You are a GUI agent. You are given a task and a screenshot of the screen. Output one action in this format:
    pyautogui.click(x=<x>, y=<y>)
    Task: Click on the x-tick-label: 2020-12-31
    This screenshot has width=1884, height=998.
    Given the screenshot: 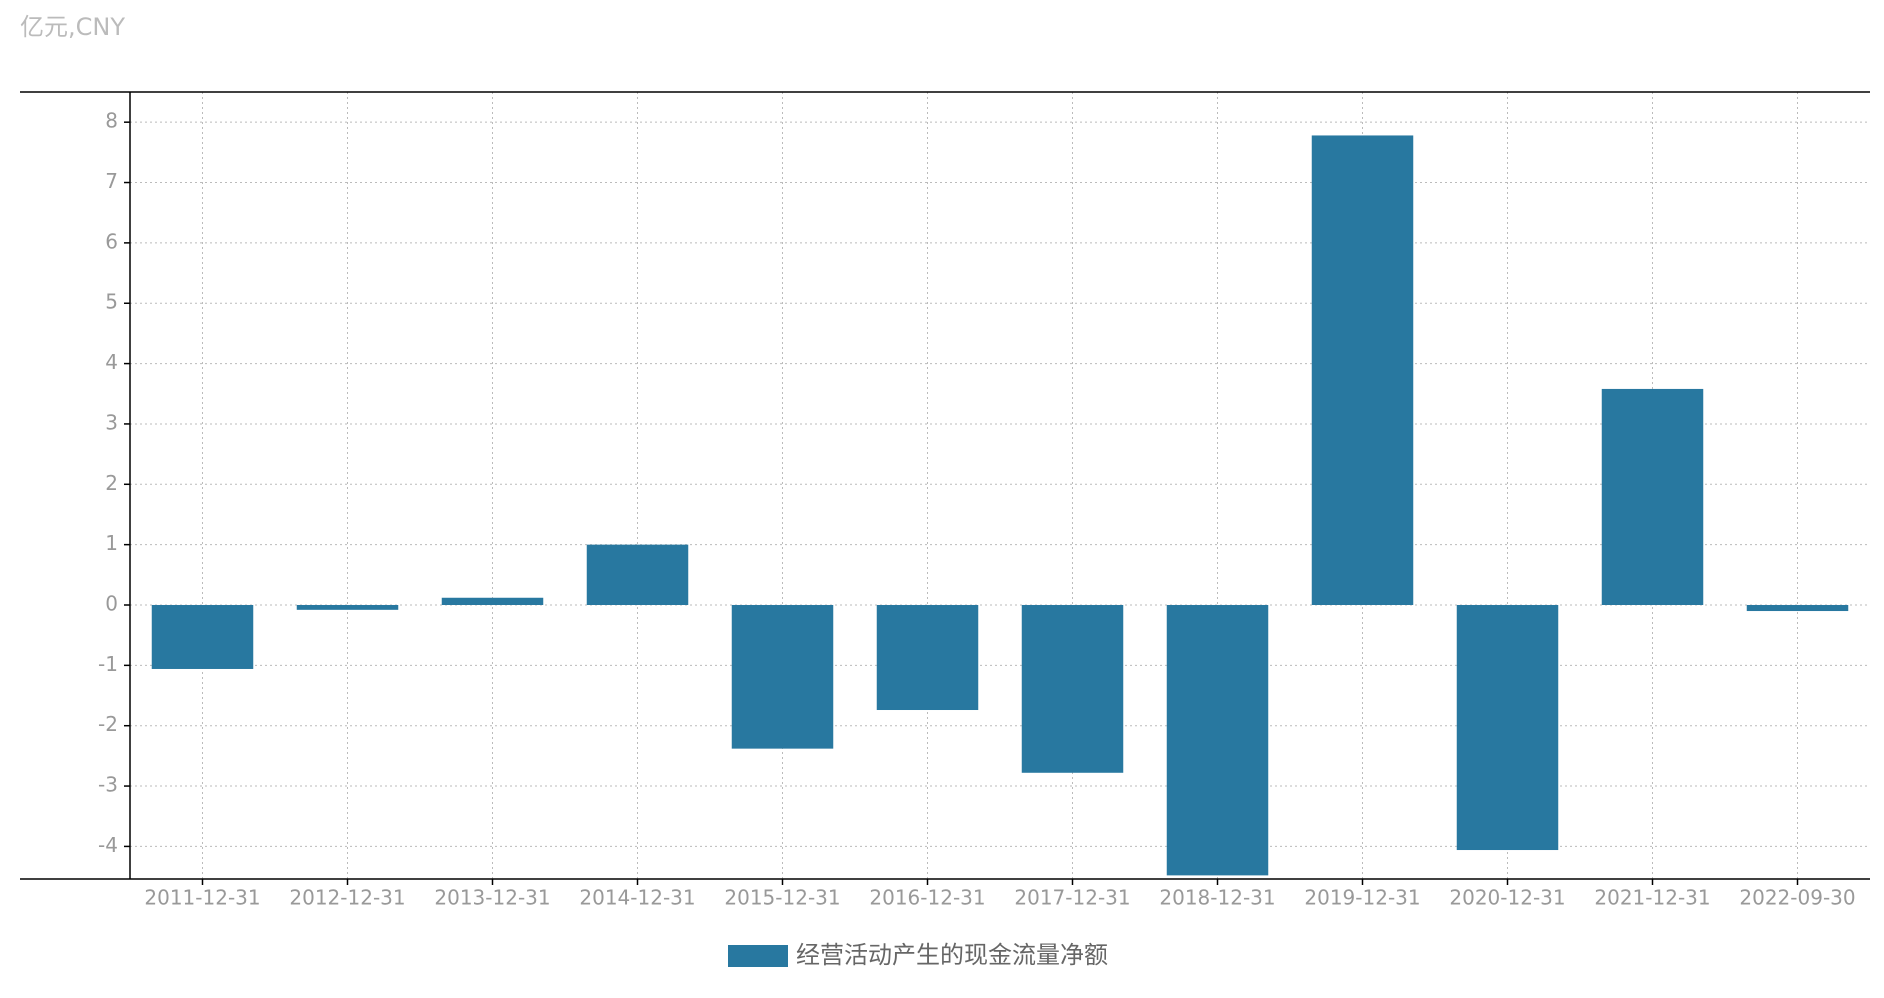 What is the action you would take?
    pyautogui.click(x=1507, y=898)
    